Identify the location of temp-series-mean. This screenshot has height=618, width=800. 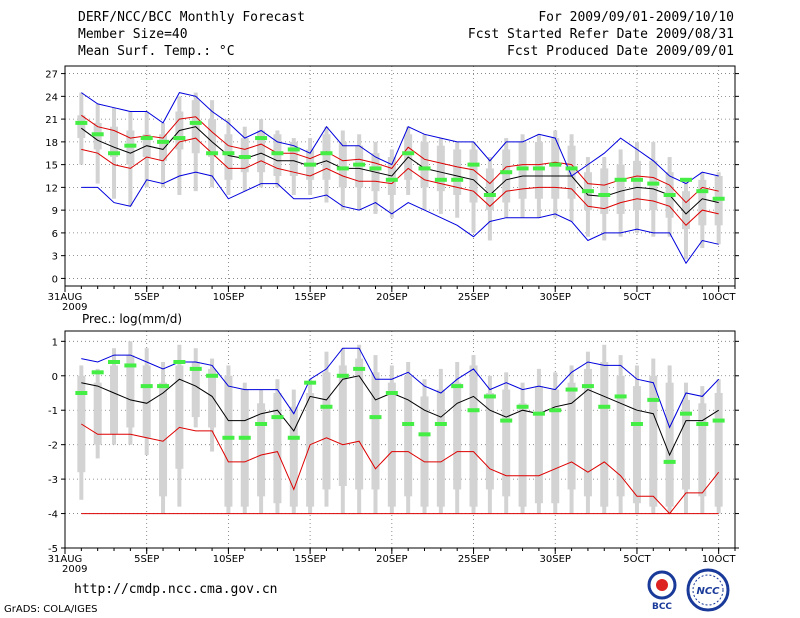
(400, 170).